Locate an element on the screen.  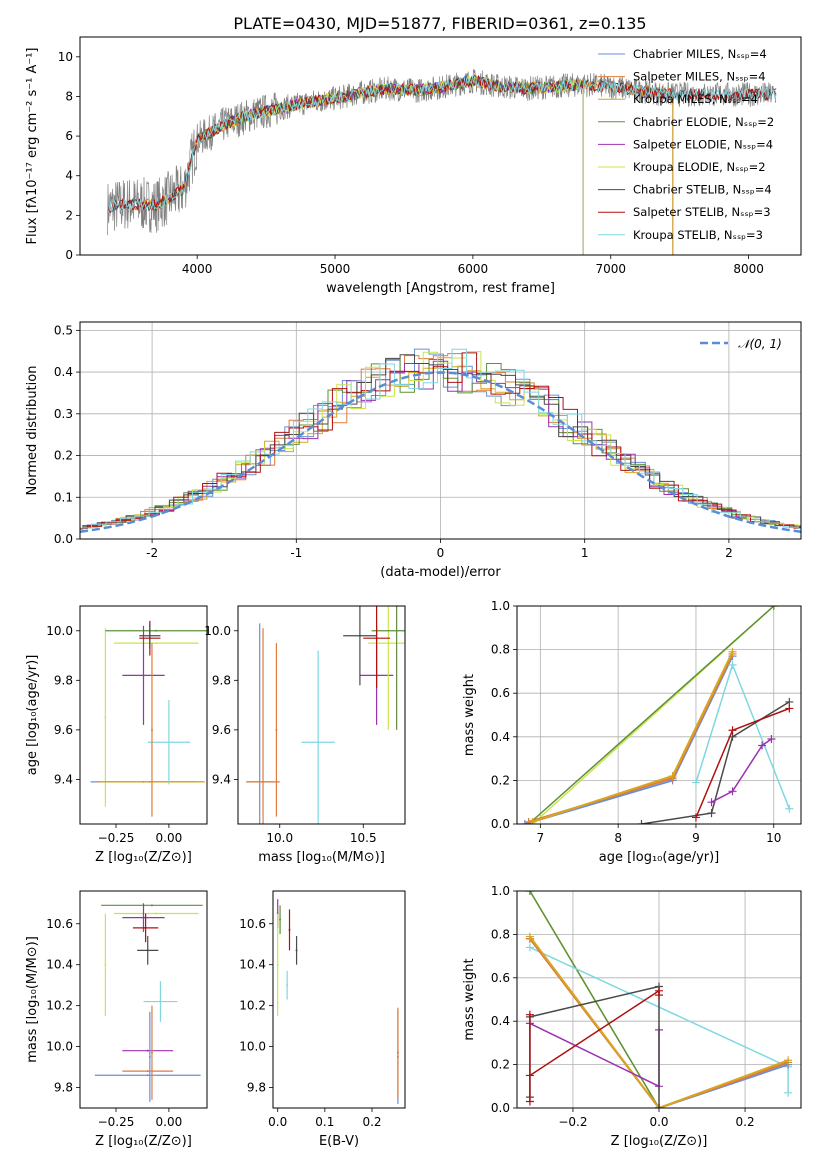
legend-entry: Salpeter STELIB, Nₛₛₚ=3 is located at coordinates (702, 212).